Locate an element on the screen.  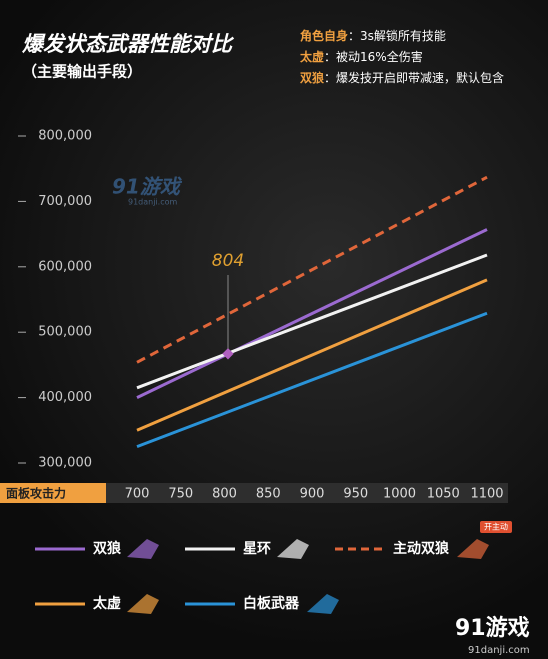
note: 角色自身：3s解锁所有技能 is located at coordinates (373, 35).